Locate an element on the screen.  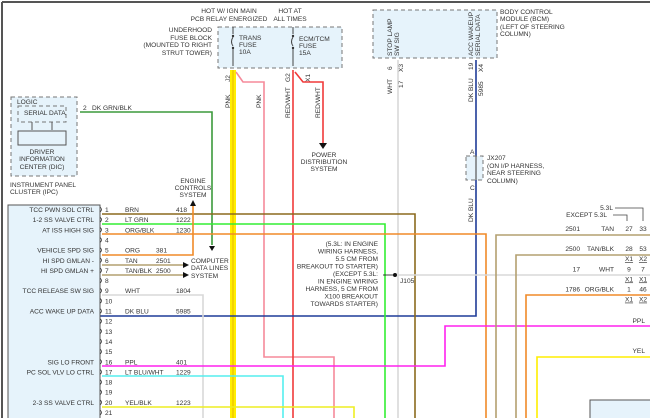
pin-number: 19 is located at coordinates (109, 393).